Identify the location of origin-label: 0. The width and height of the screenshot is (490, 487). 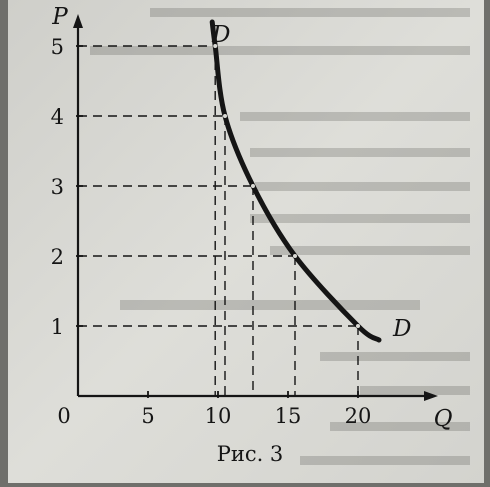
(63, 416).